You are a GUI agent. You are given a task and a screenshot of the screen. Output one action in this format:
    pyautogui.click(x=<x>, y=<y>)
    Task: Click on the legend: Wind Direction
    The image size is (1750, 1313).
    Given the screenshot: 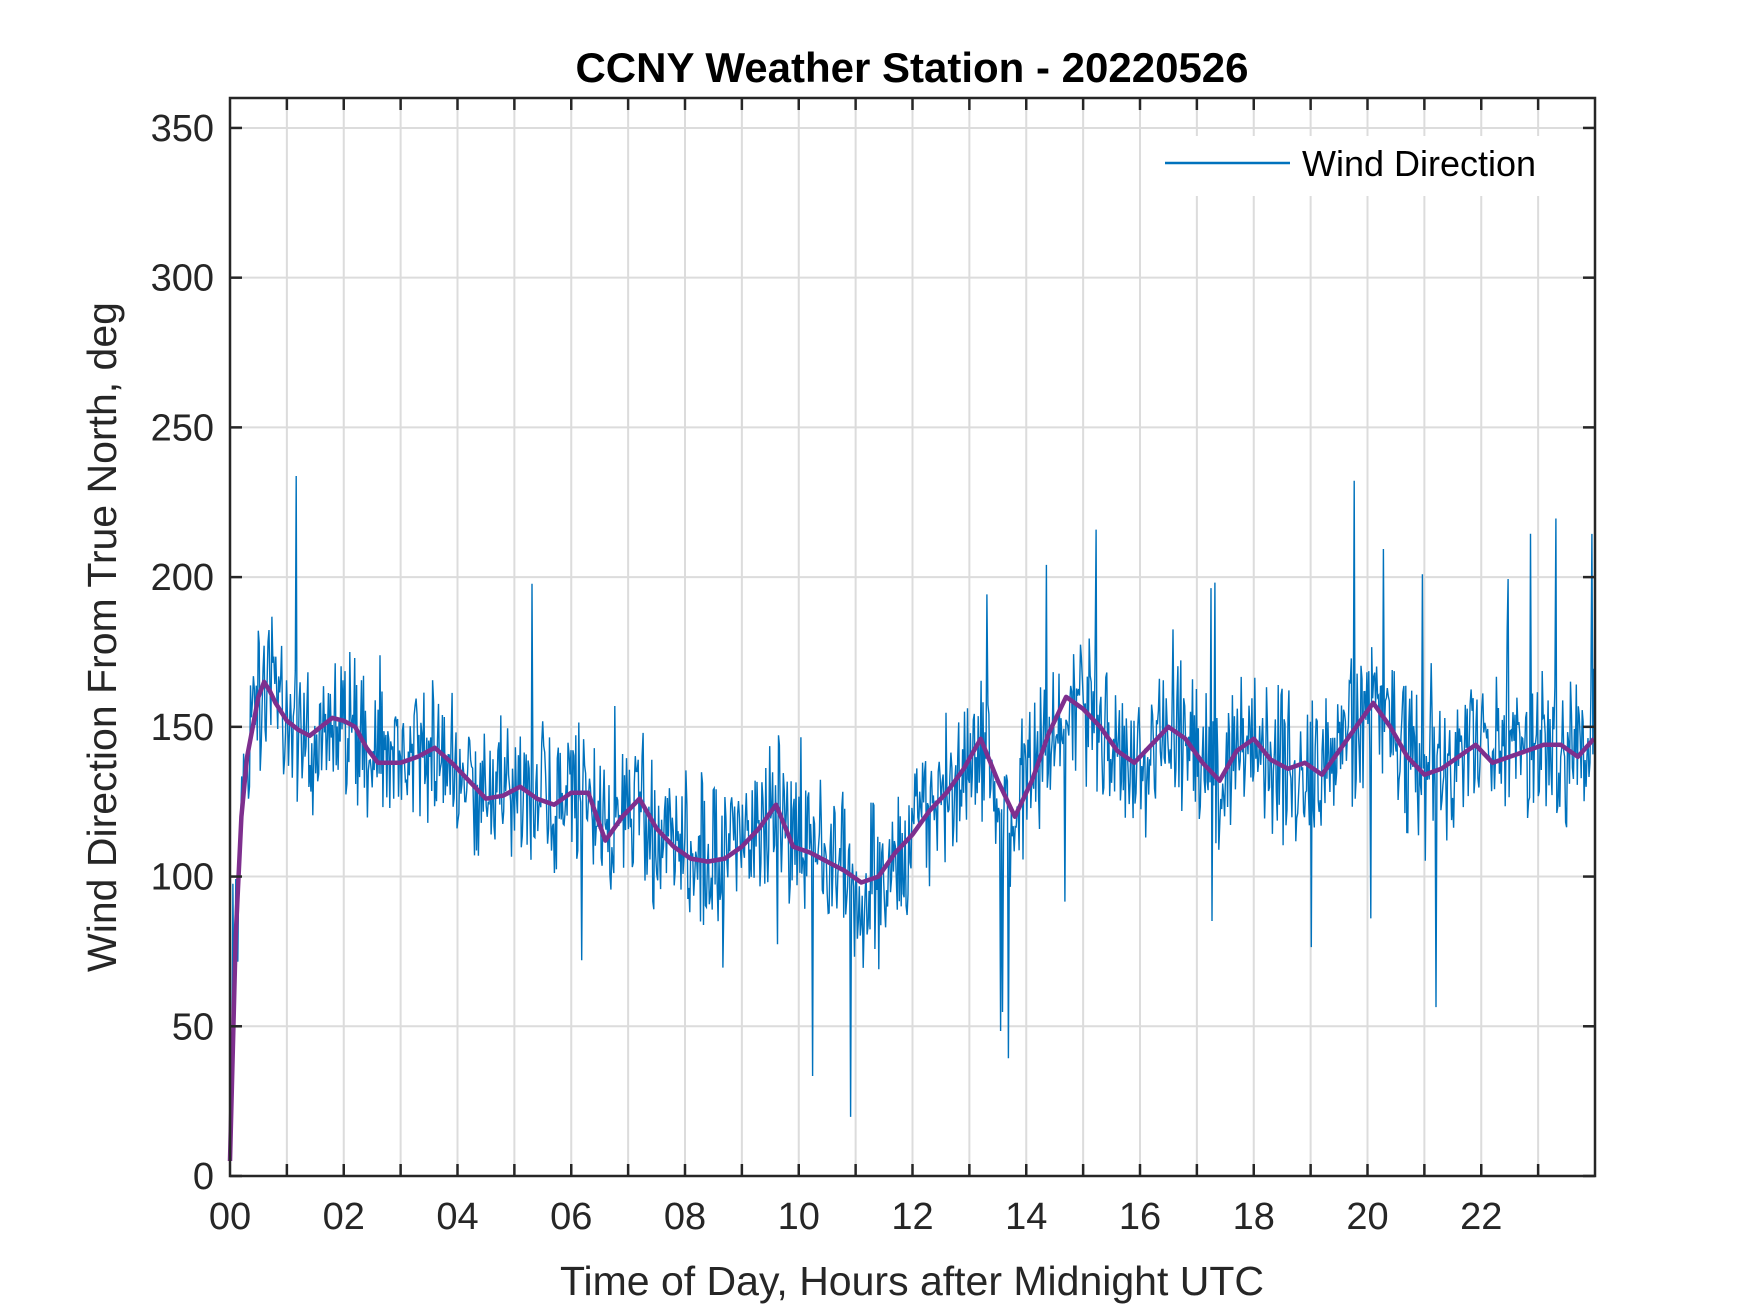 What is the action you would take?
    pyautogui.click(x=1358, y=166)
    